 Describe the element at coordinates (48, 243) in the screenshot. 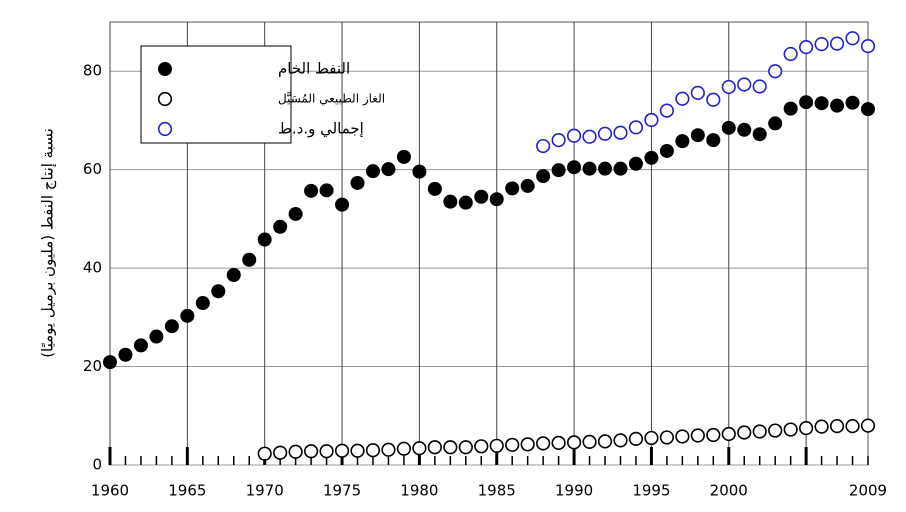

I see `y-axis-label: نسبة إنتاج النفط (مليون برميل يوميًا)` at that location.